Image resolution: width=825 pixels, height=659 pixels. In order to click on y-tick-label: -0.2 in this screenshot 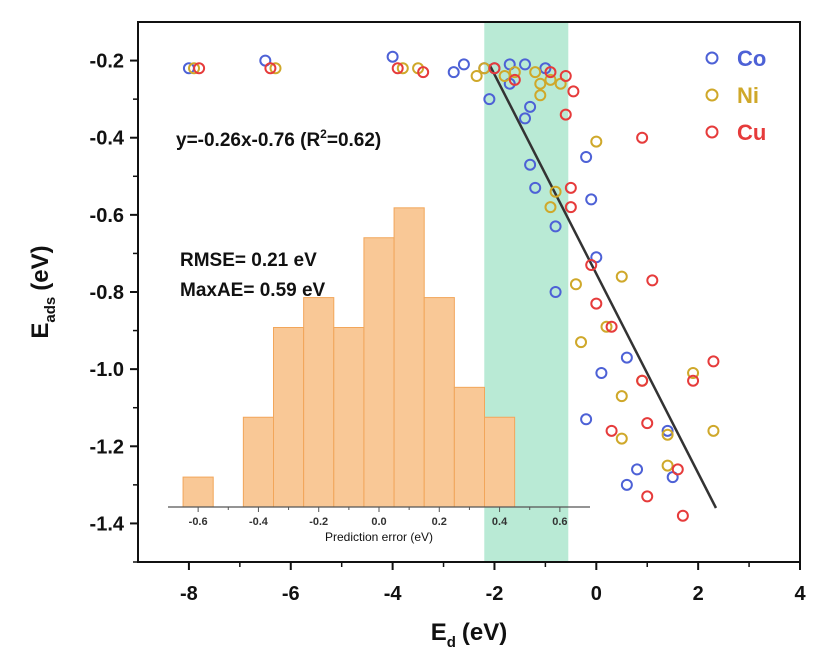, I will do `click(107, 62)`.